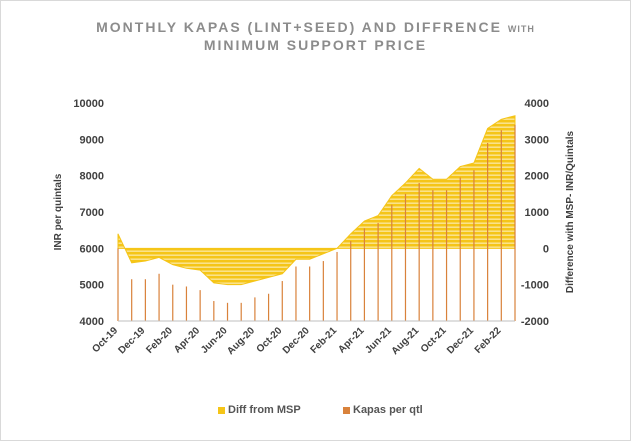 The image size is (631, 441). Describe the element at coordinates (105, 340) in the screenshot. I see `x-tick-label: Oct-19` at that location.